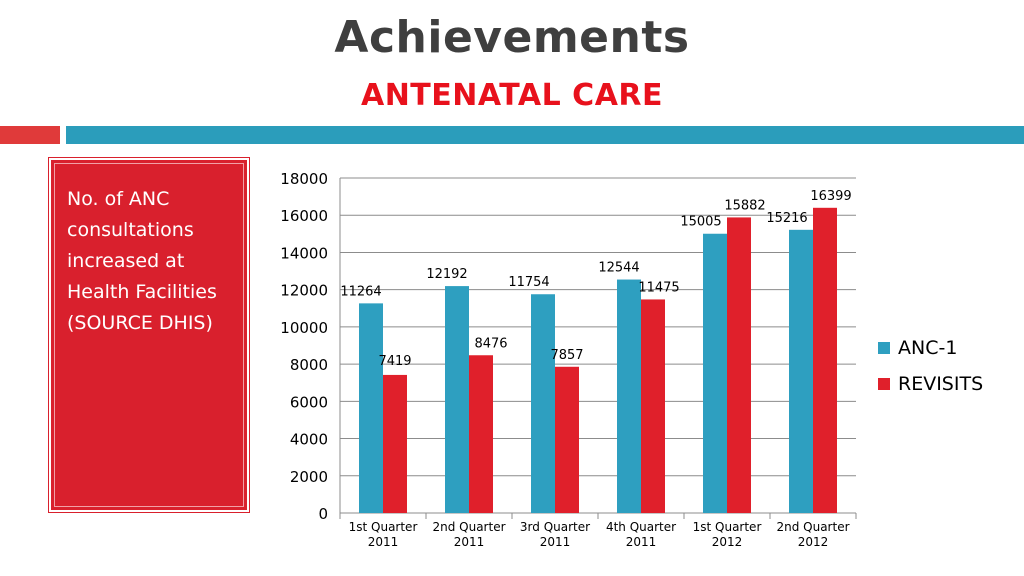 The image size is (1024, 576). I want to click on y-tick-label: 16000, so click(304, 216).